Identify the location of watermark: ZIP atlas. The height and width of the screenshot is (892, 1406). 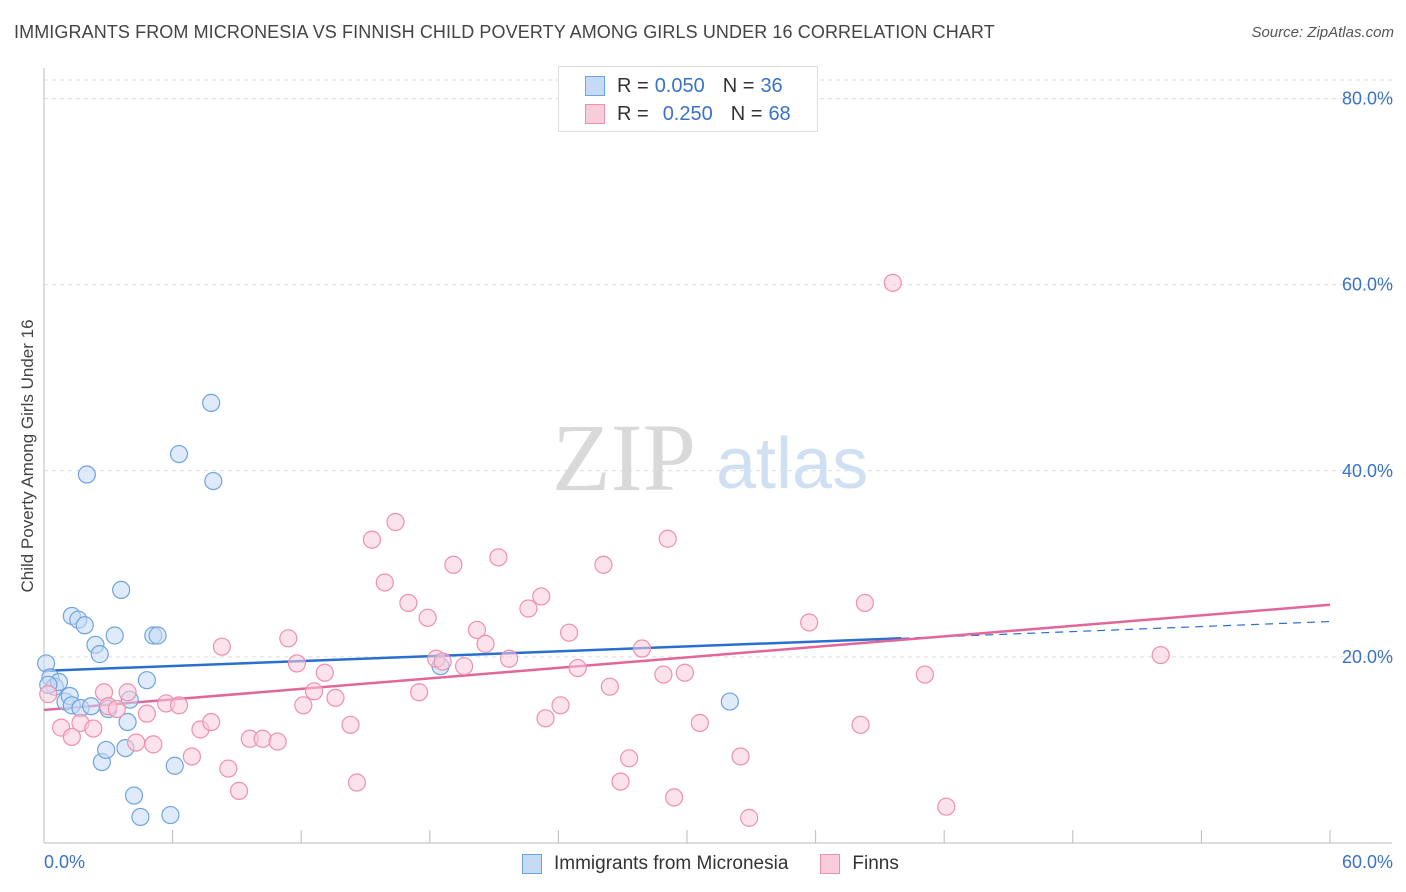
(710, 457).